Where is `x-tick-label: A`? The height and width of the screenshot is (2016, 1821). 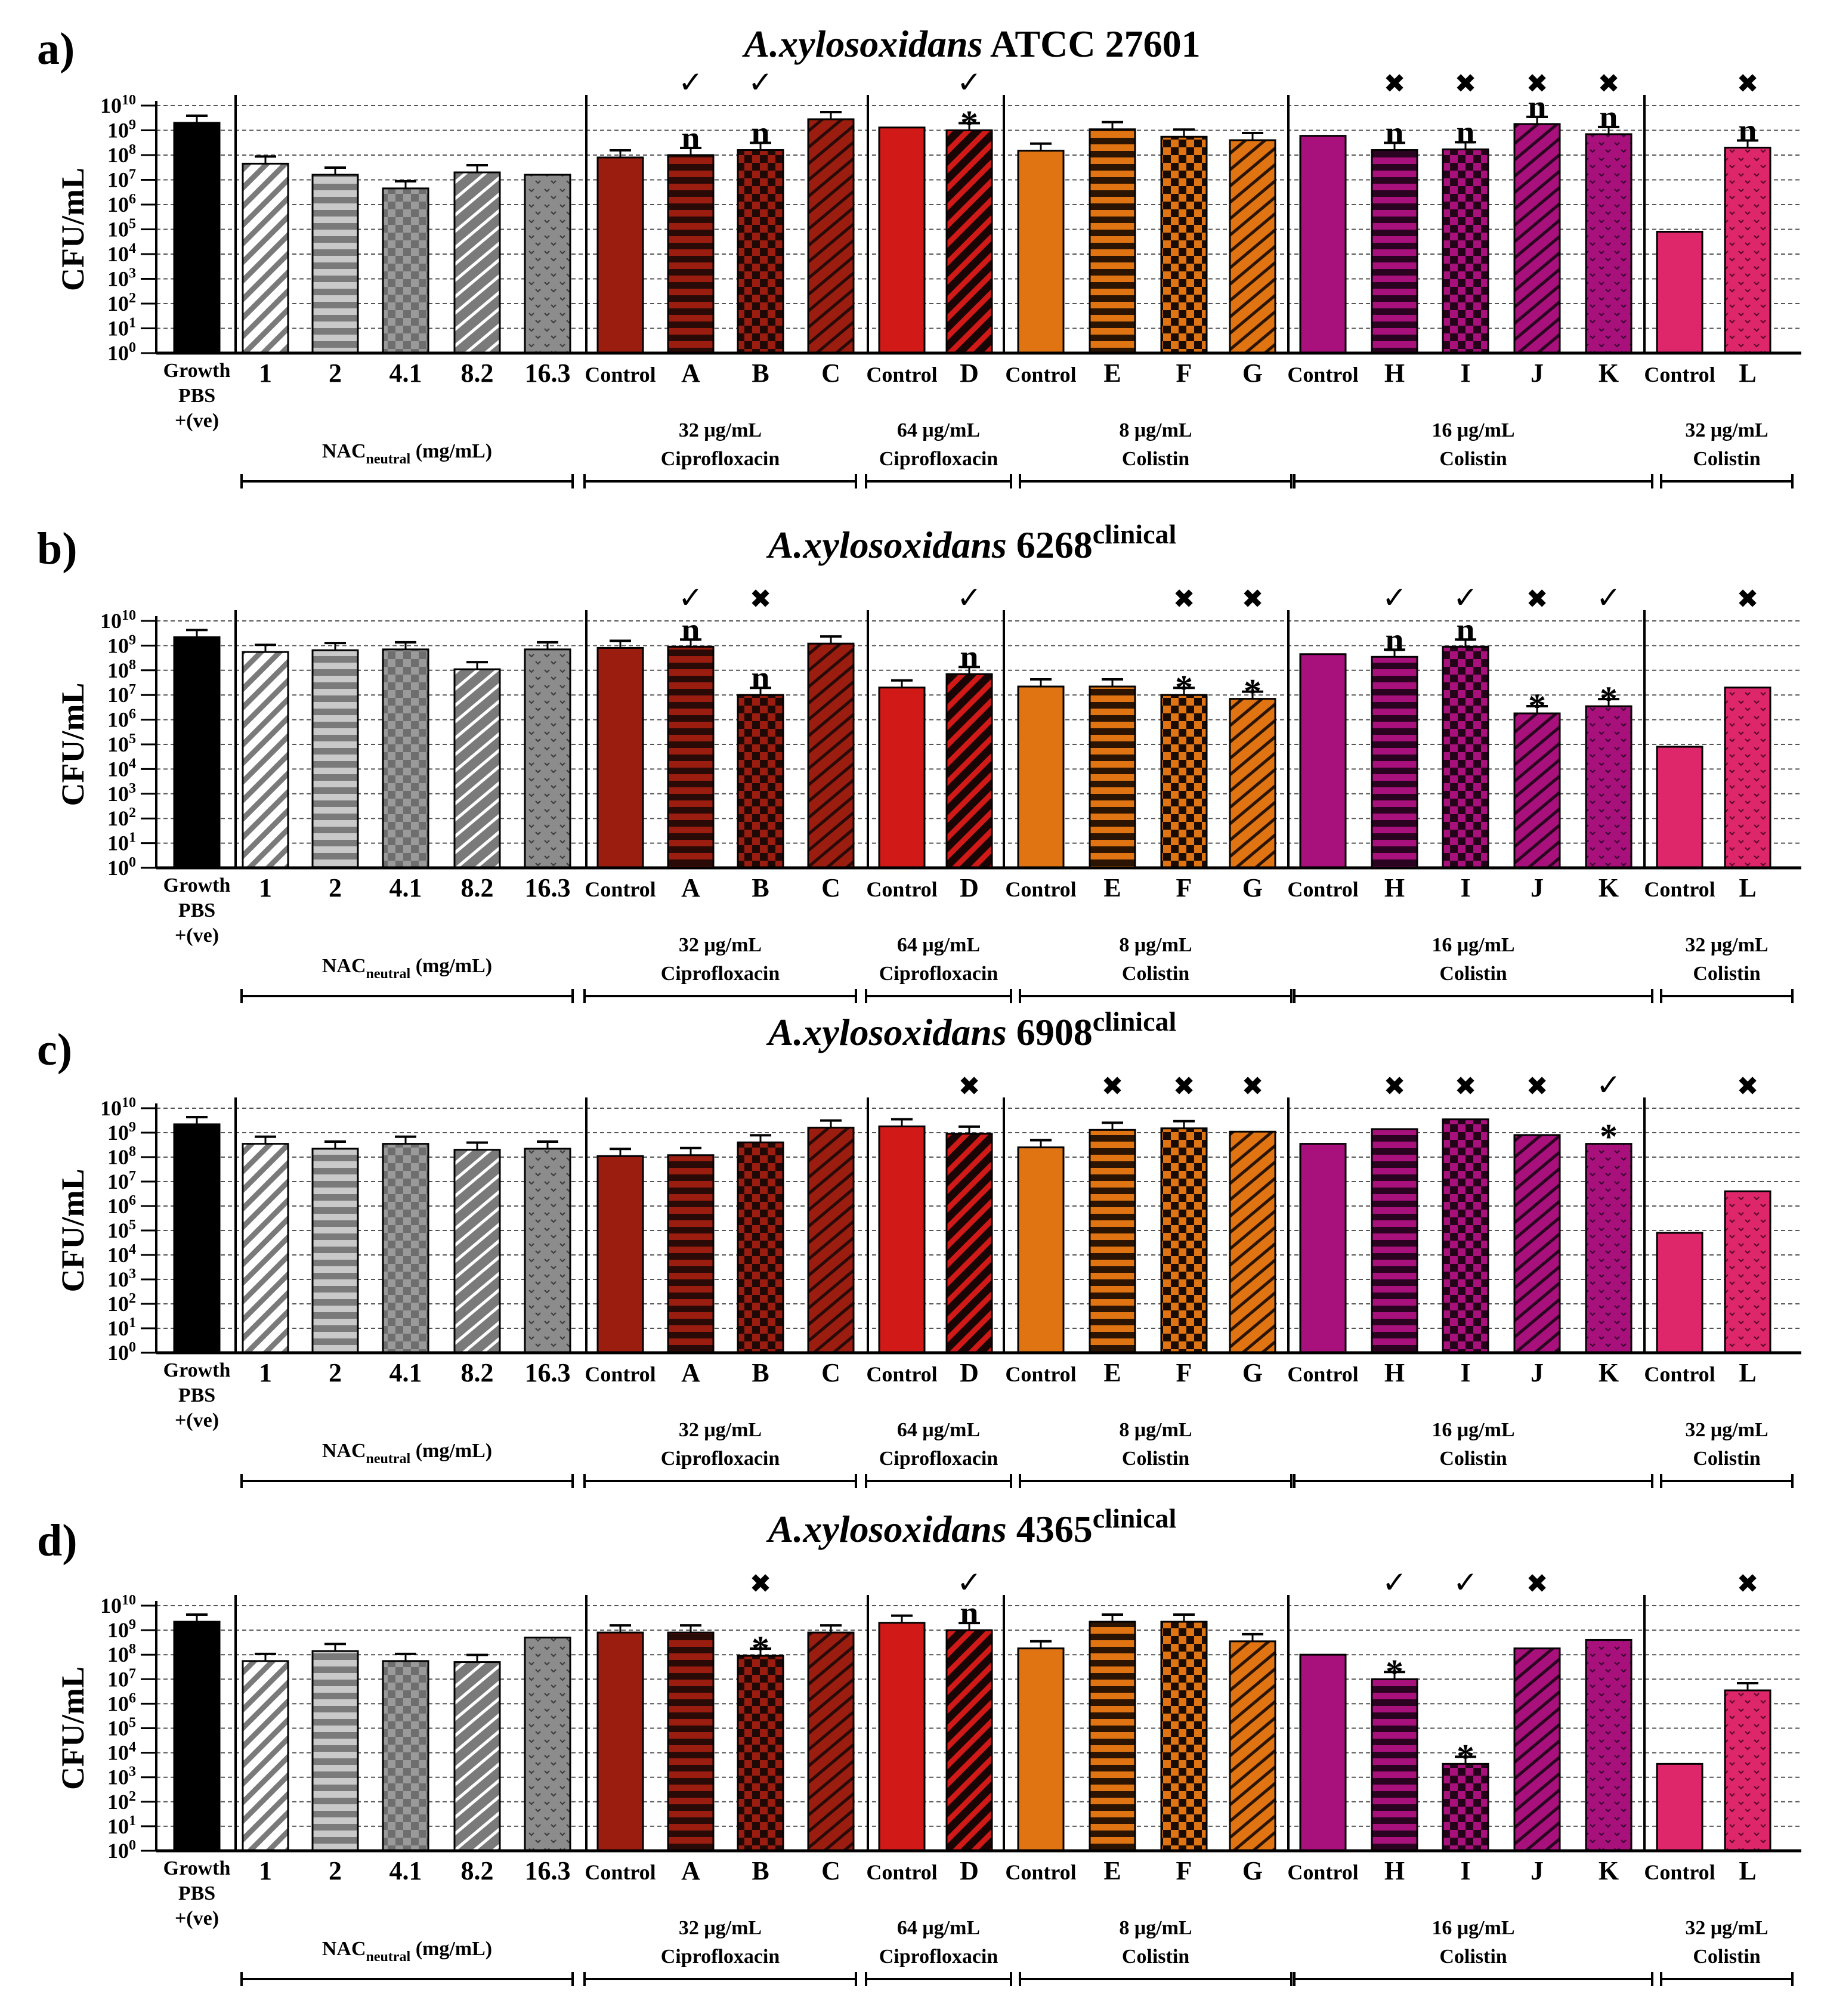 x-tick-label: A is located at coordinates (690, 887).